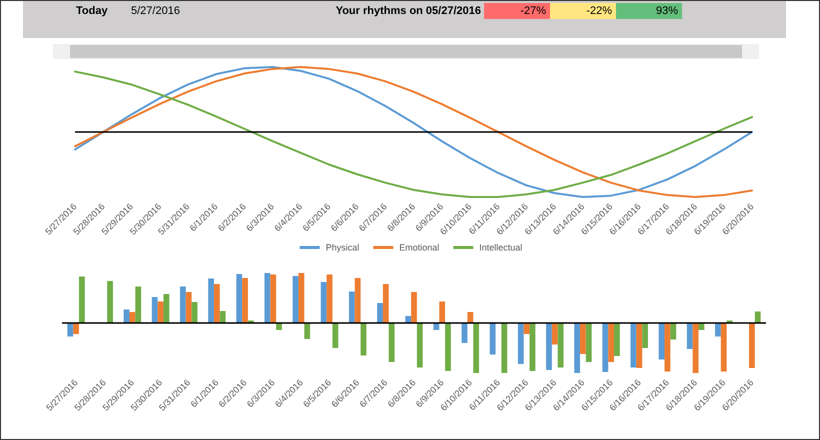  What do you see at coordinates (92, 11) in the screenshot?
I see `text: Today` at bounding box center [92, 11].